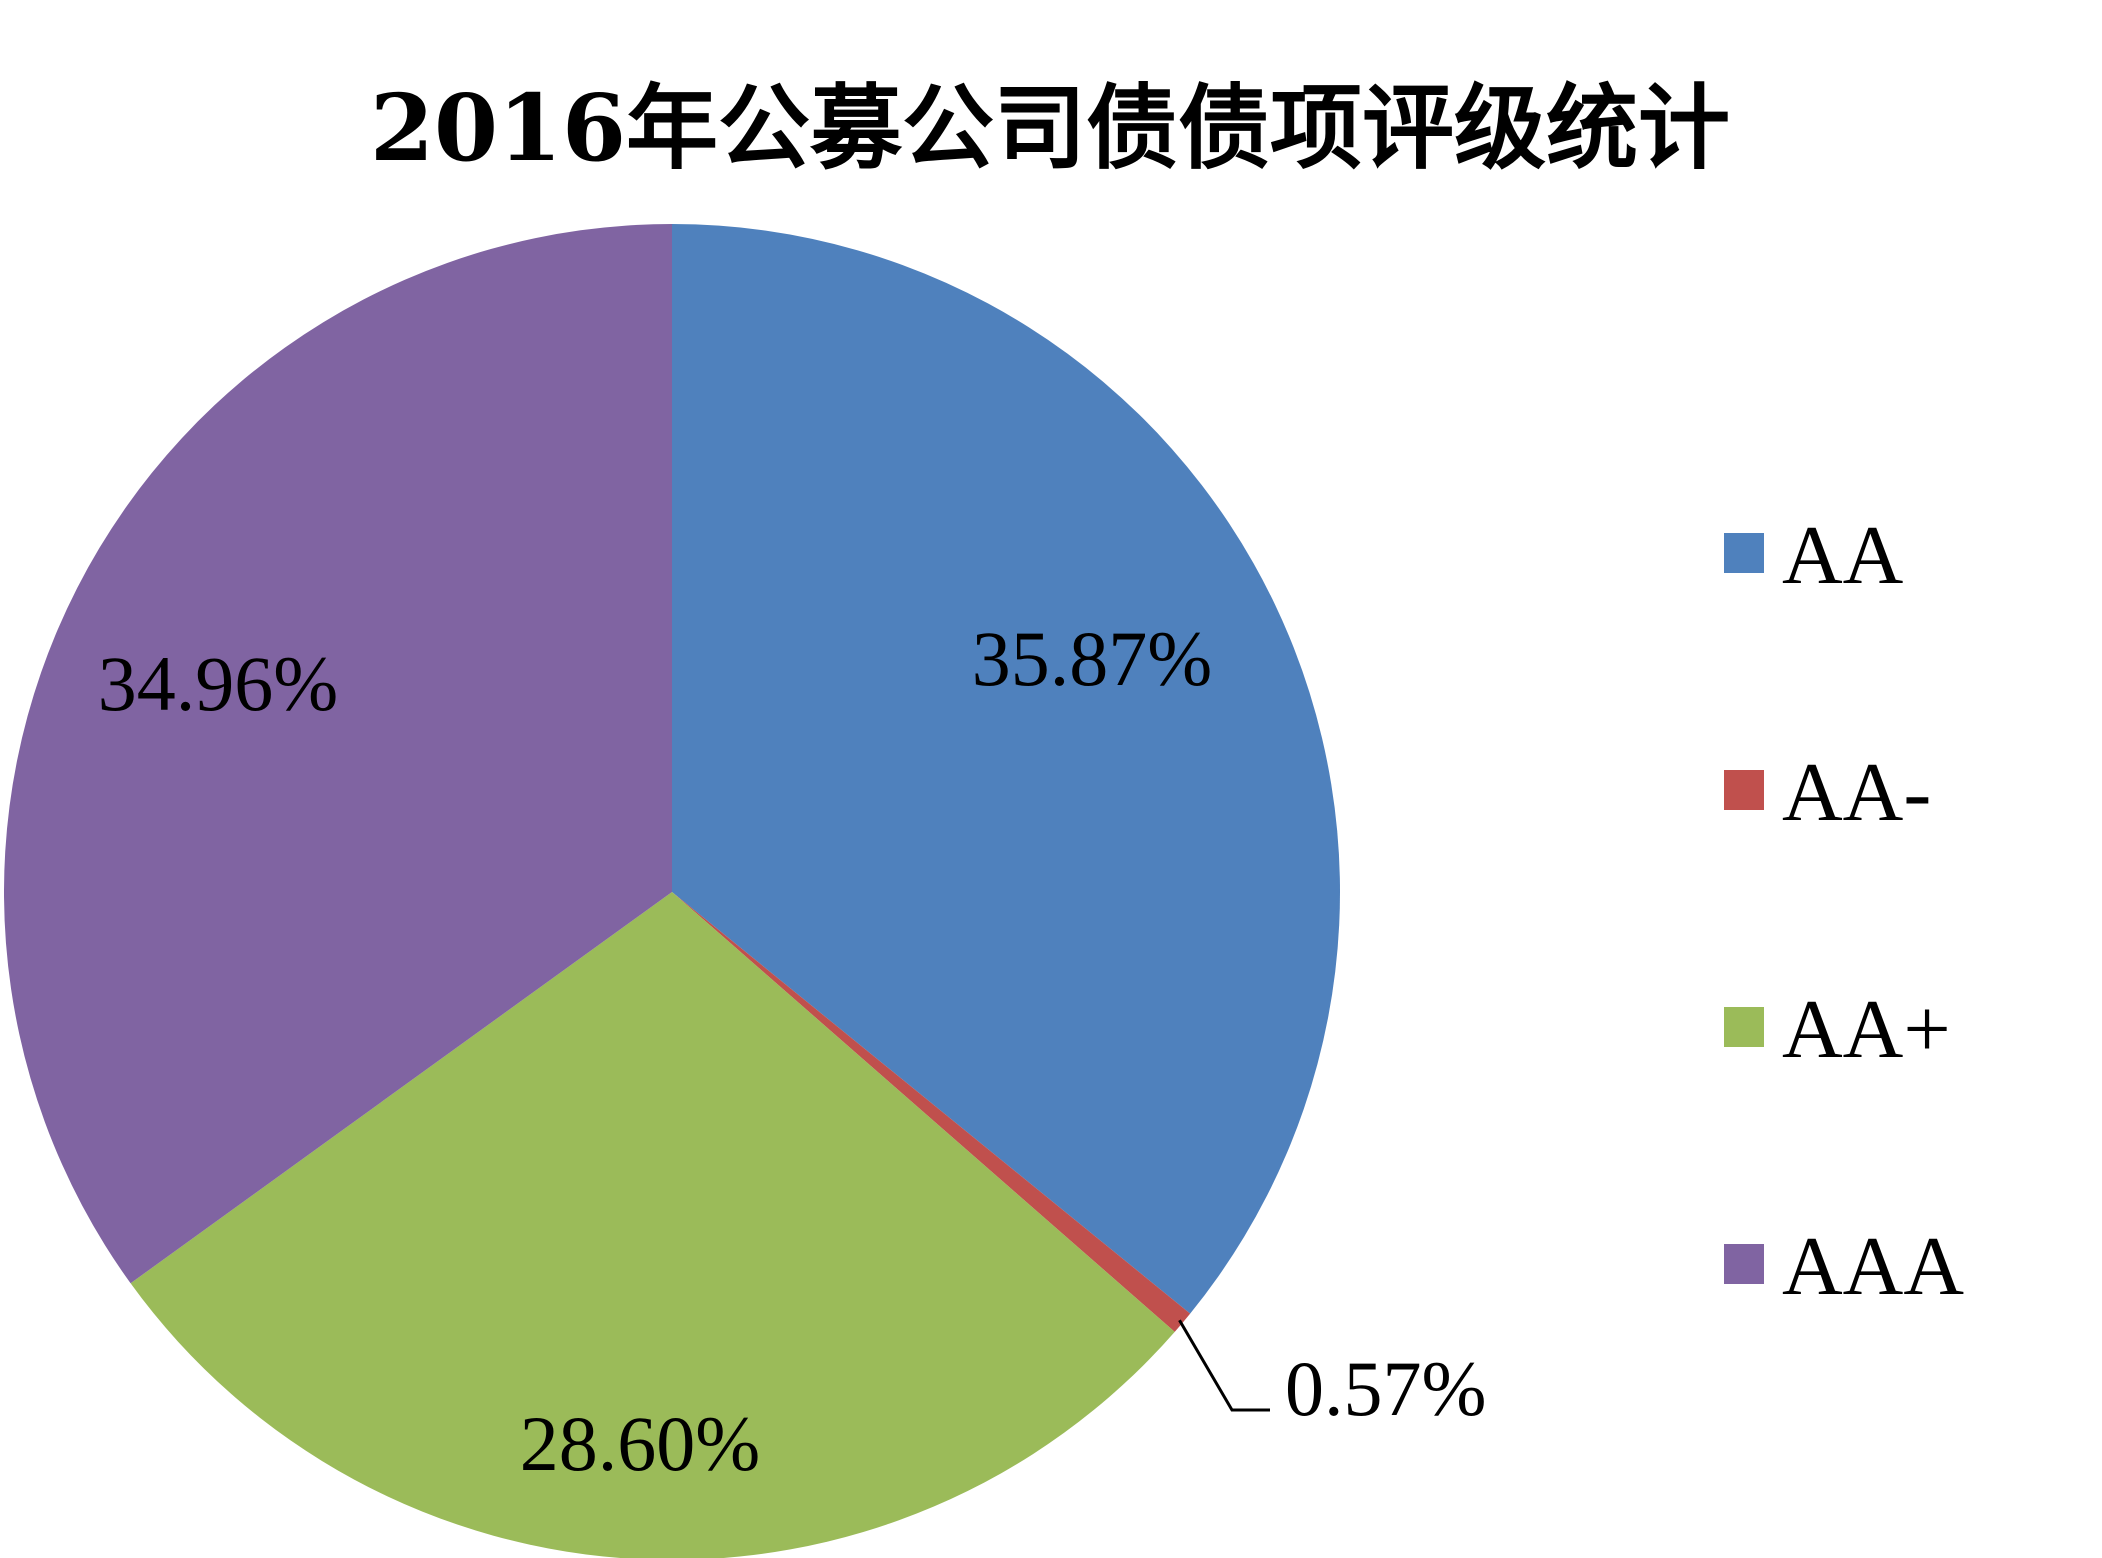 This screenshot has width=2102, height=1558. I want to click on legend-label-aa: AA, so click(1843, 555).